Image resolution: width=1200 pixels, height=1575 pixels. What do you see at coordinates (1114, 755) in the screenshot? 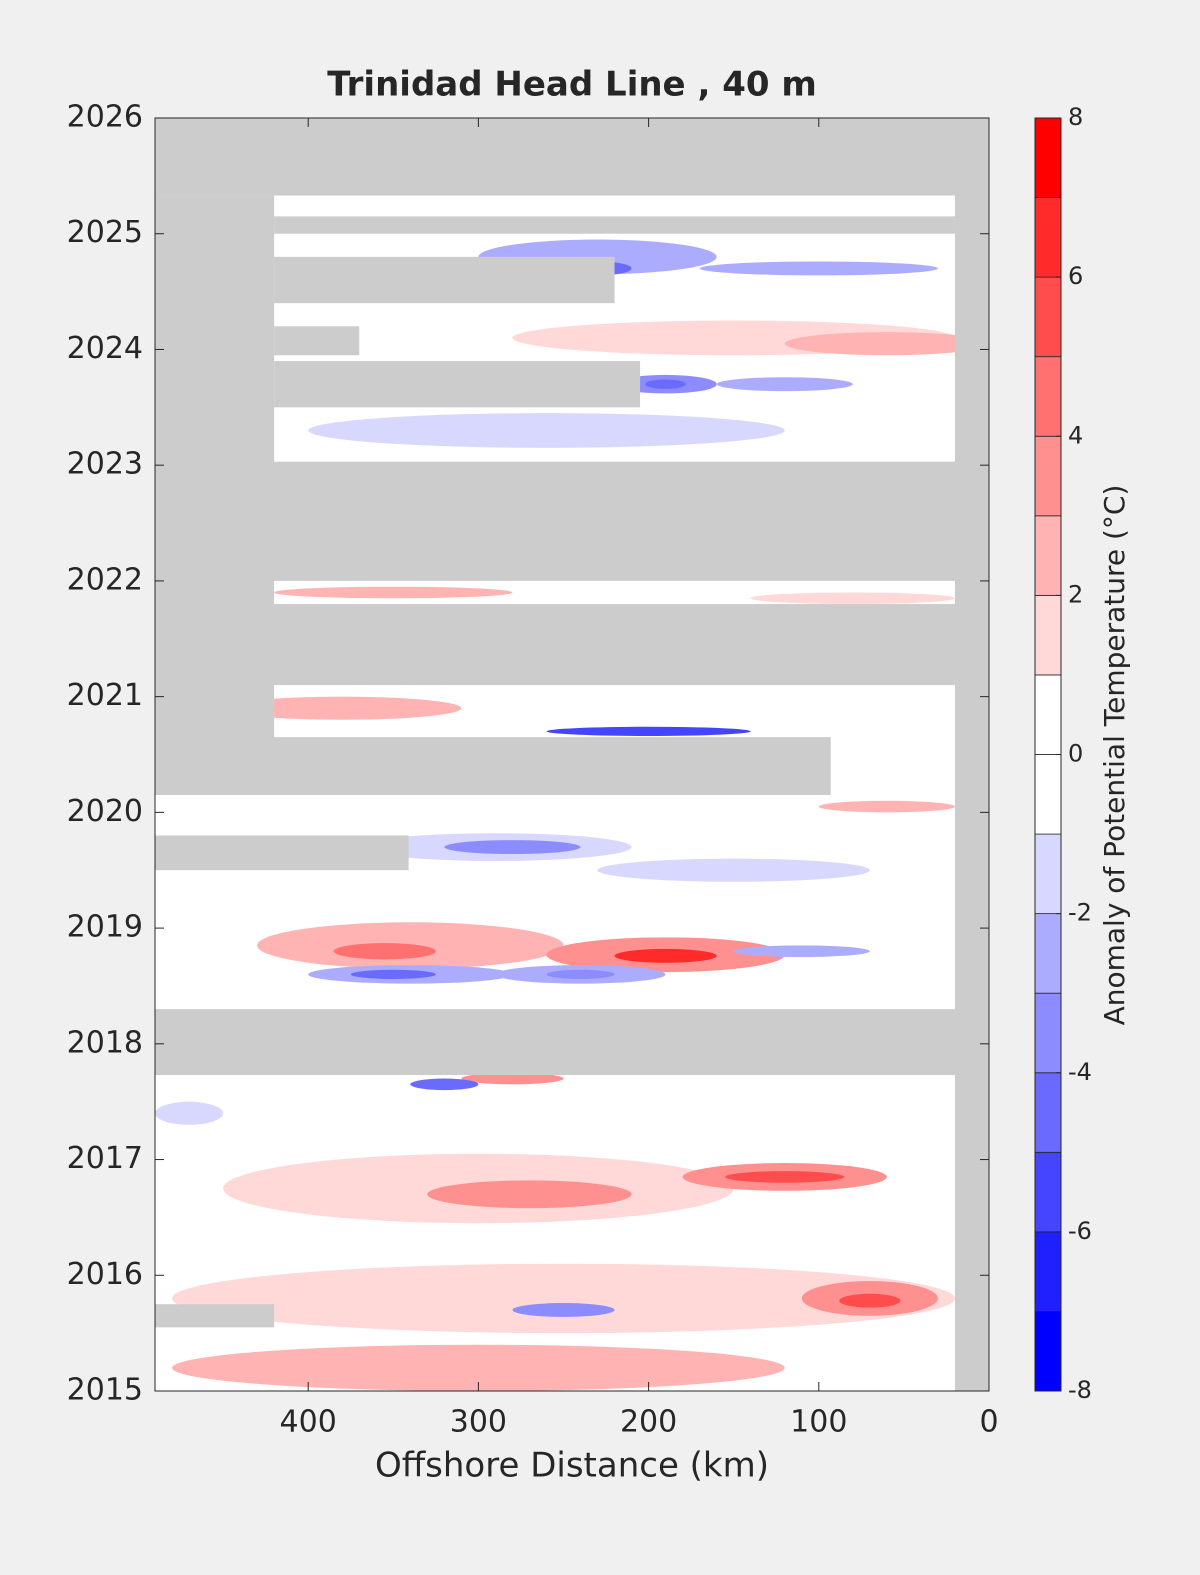
I see `colorbar-label: Anomaly of Potential Temperature (°C)` at bounding box center [1114, 755].